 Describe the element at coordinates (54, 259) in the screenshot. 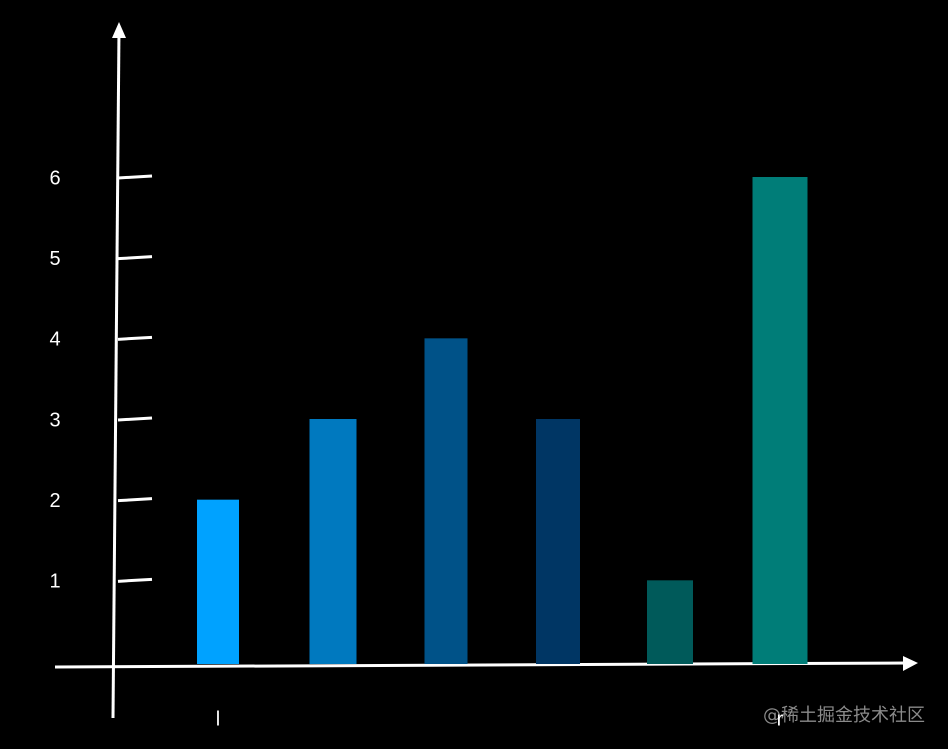

I see `y-tick-label: 5` at that location.